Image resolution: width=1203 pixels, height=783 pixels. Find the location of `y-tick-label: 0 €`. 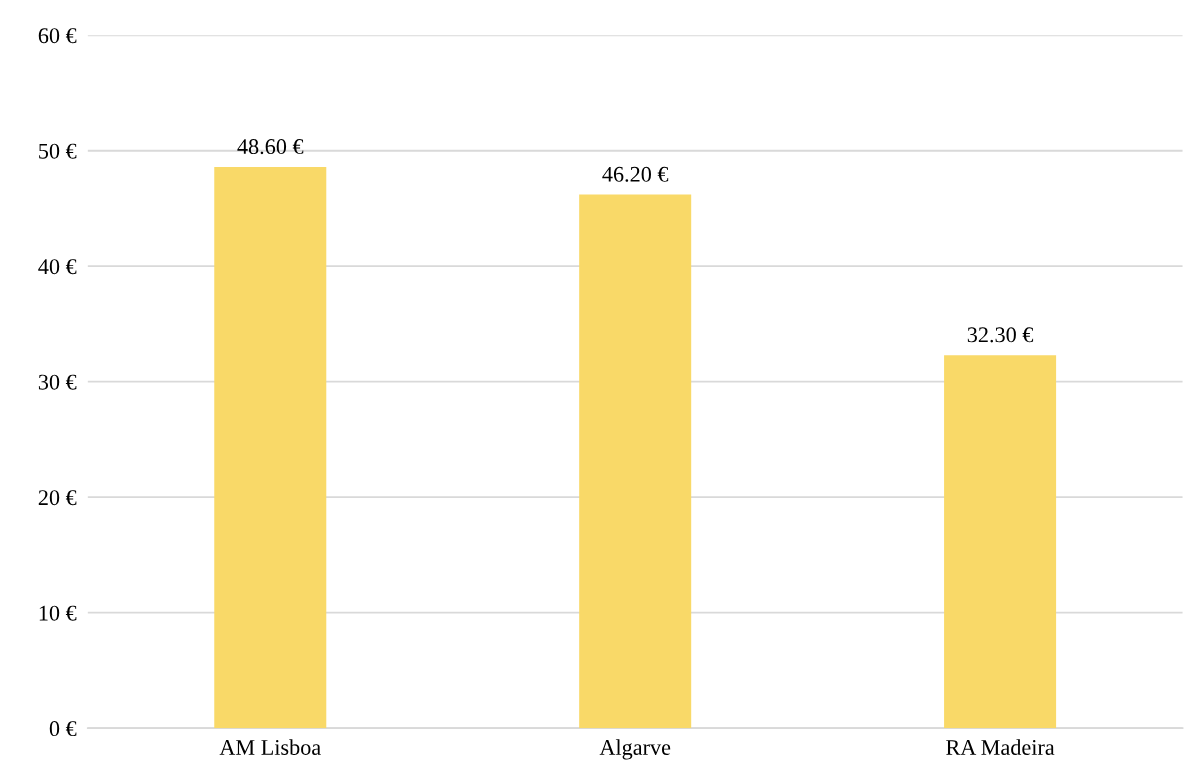

y-tick-label: 0 € is located at coordinates (63, 729).